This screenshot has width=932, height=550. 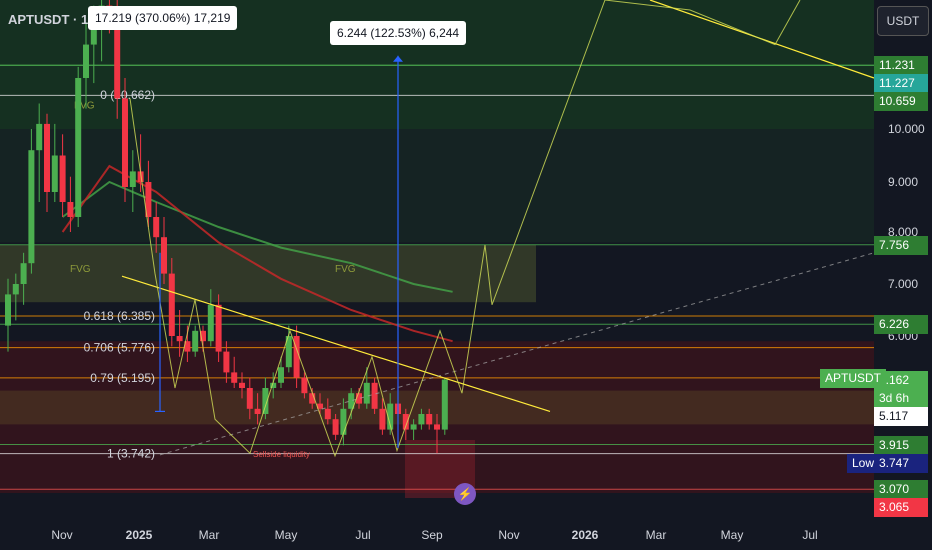 I want to click on measure-callout-mid: 6.244 (122.53%) 6,244, so click(x=398, y=33).